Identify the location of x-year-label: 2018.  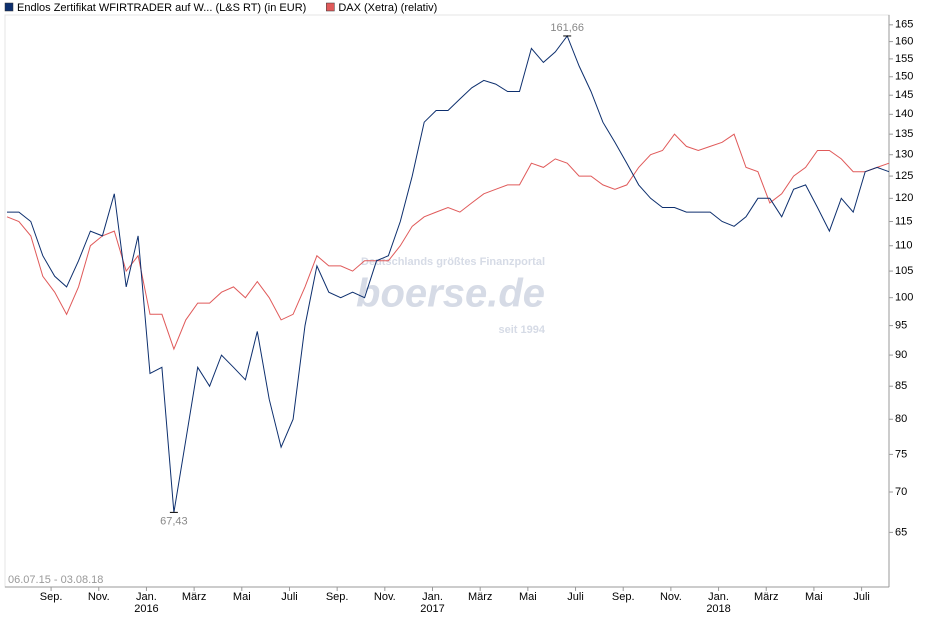
(718, 609).